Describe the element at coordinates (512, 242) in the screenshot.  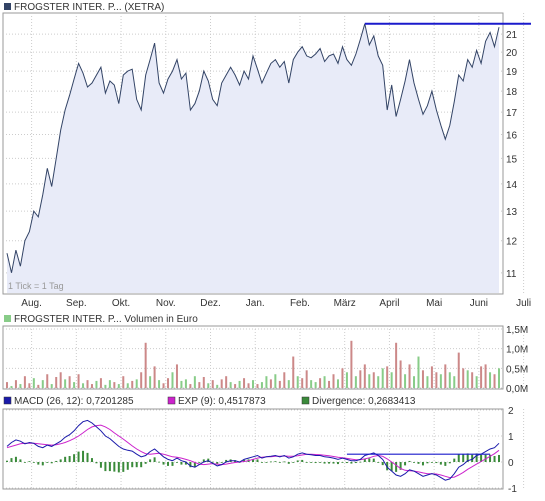
I see `price-y-tick-label: 12` at that location.